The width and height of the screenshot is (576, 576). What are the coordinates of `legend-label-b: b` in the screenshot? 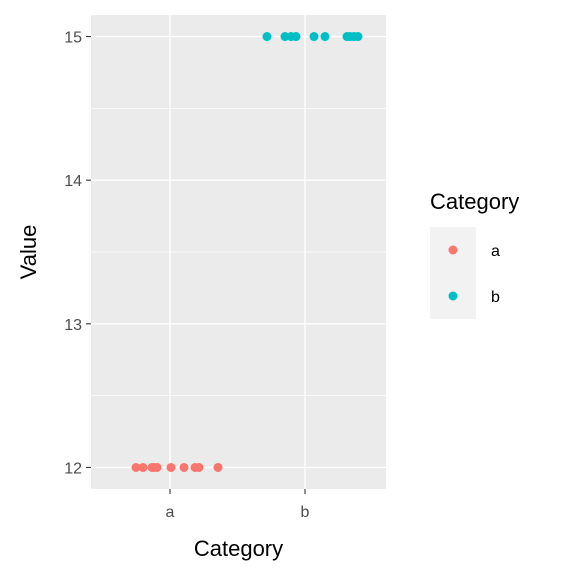 It's located at (495, 297).